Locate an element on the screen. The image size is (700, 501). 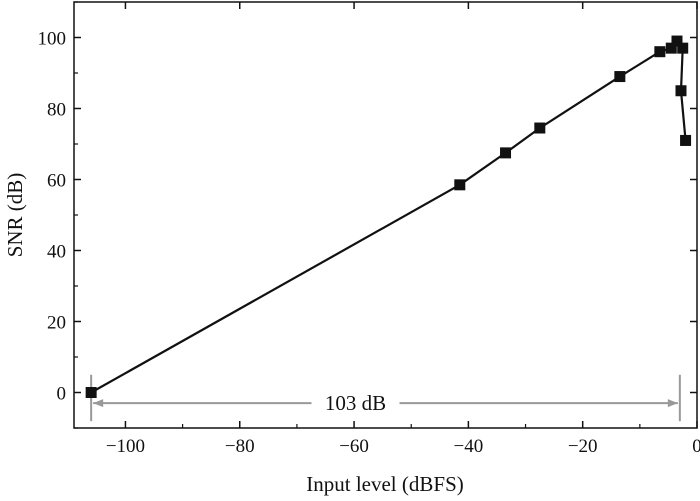
y-axis-title: SNR (dB) is located at coordinates (15, 215).